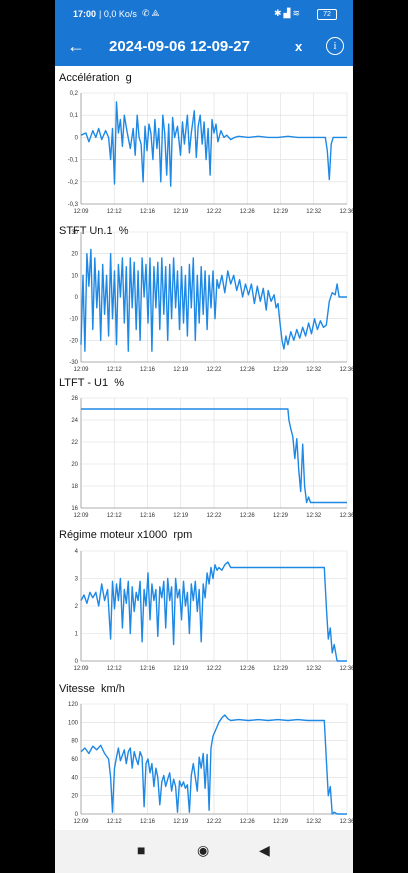  What do you see at coordinates (147, 13) in the screenshot?
I see `whatsapp-icon: ✆` at bounding box center [147, 13].